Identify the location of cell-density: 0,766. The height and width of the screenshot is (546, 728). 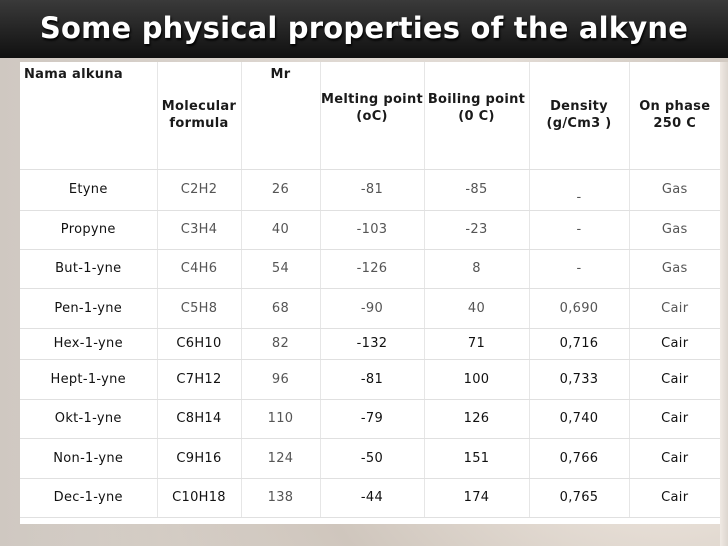
(579, 458).